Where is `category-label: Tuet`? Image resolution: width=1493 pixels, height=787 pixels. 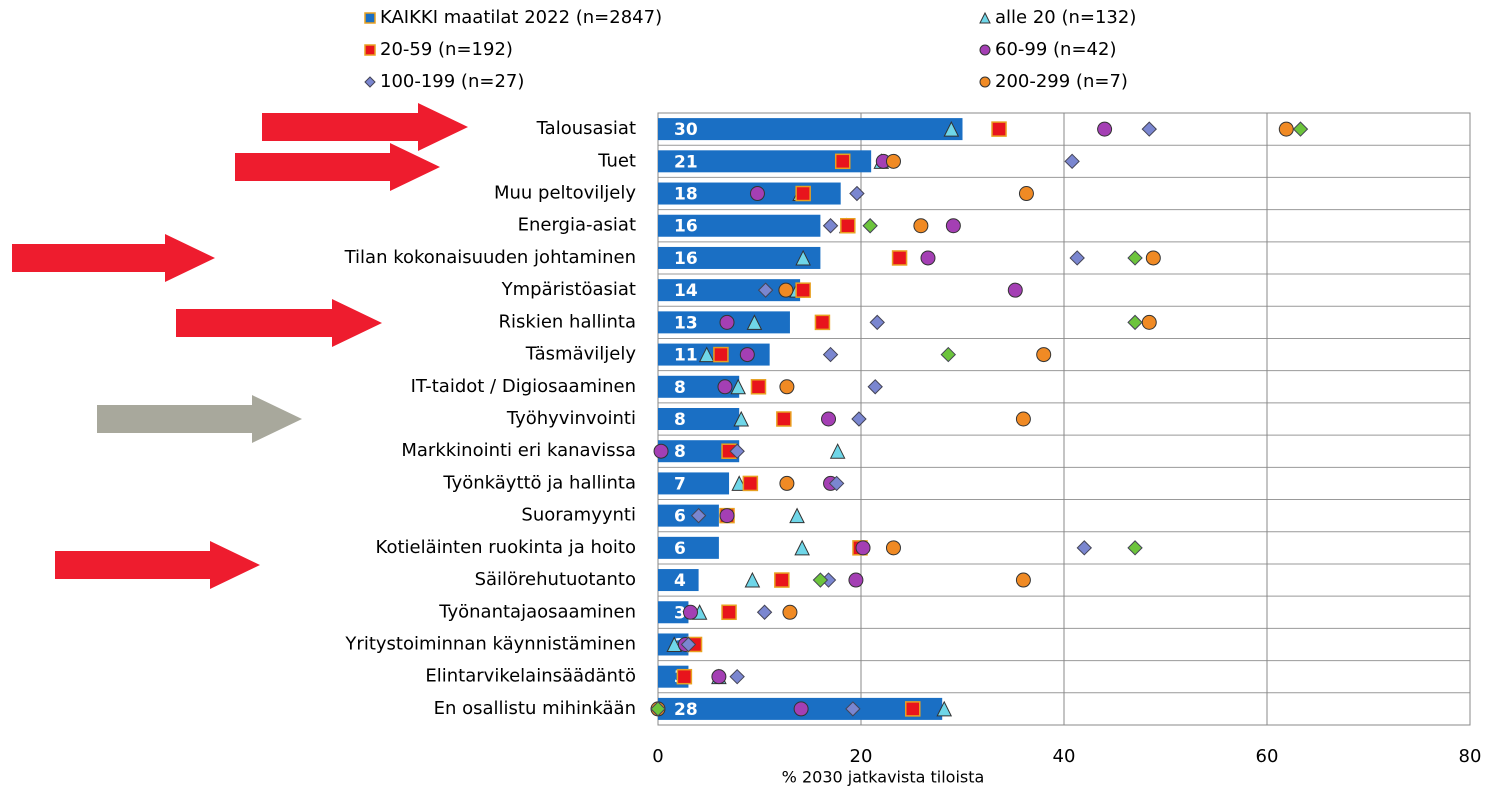 category-label: Tuet is located at coordinates (616, 160).